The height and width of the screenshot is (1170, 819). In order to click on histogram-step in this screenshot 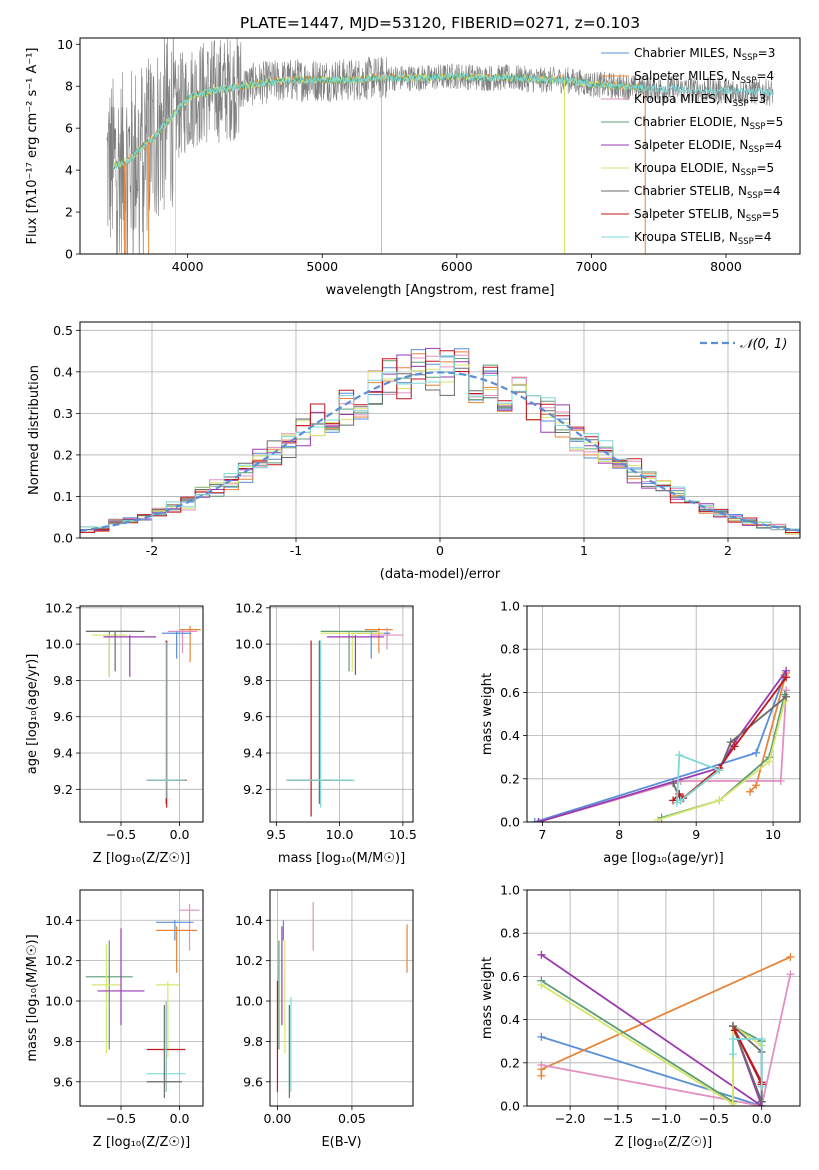, I will do `click(440, 449)`.